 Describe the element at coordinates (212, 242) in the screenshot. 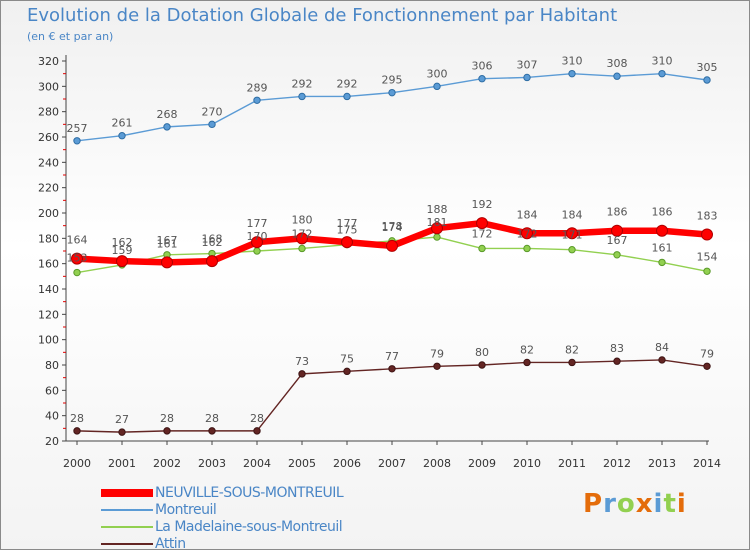

I see `data-label: 162` at that location.